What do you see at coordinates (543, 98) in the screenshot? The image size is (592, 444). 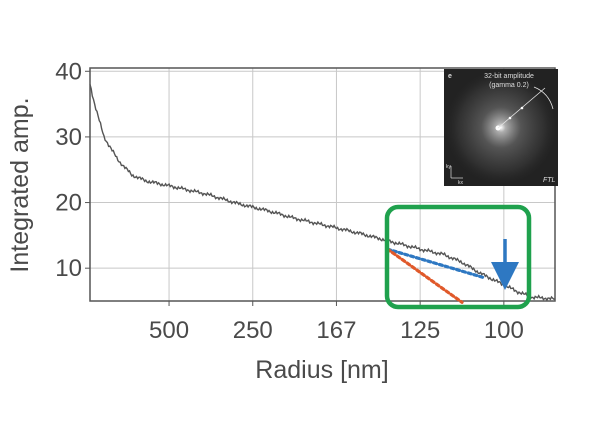 I see `inset-scale-arc` at bounding box center [543, 98].